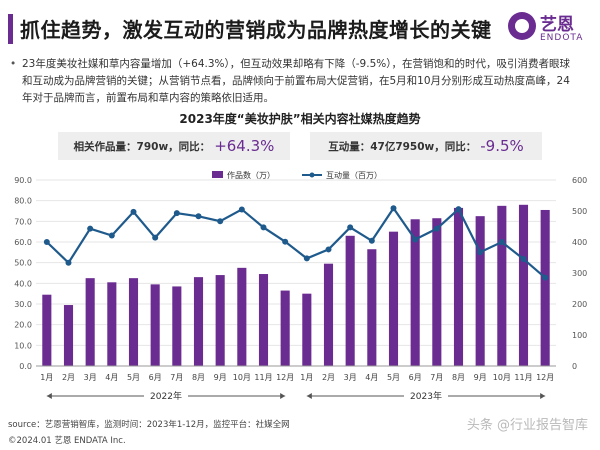 The width and height of the screenshot is (600, 450). Describe the element at coordinates (23, 325) in the screenshot. I see `y-left-tick-label: 20.0` at that location.